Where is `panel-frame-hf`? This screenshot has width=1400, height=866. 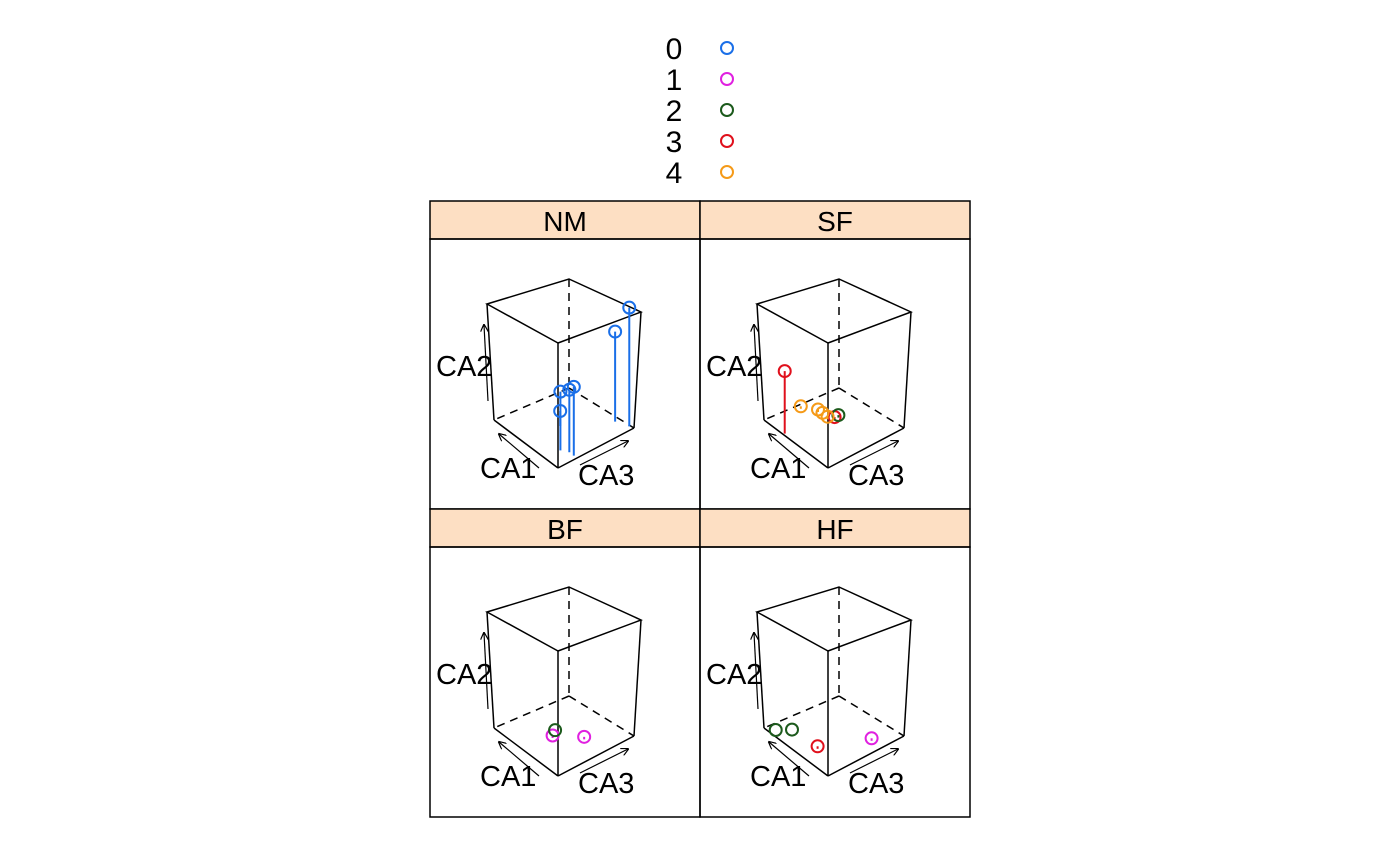 panel-frame-hf is located at coordinates (835, 682).